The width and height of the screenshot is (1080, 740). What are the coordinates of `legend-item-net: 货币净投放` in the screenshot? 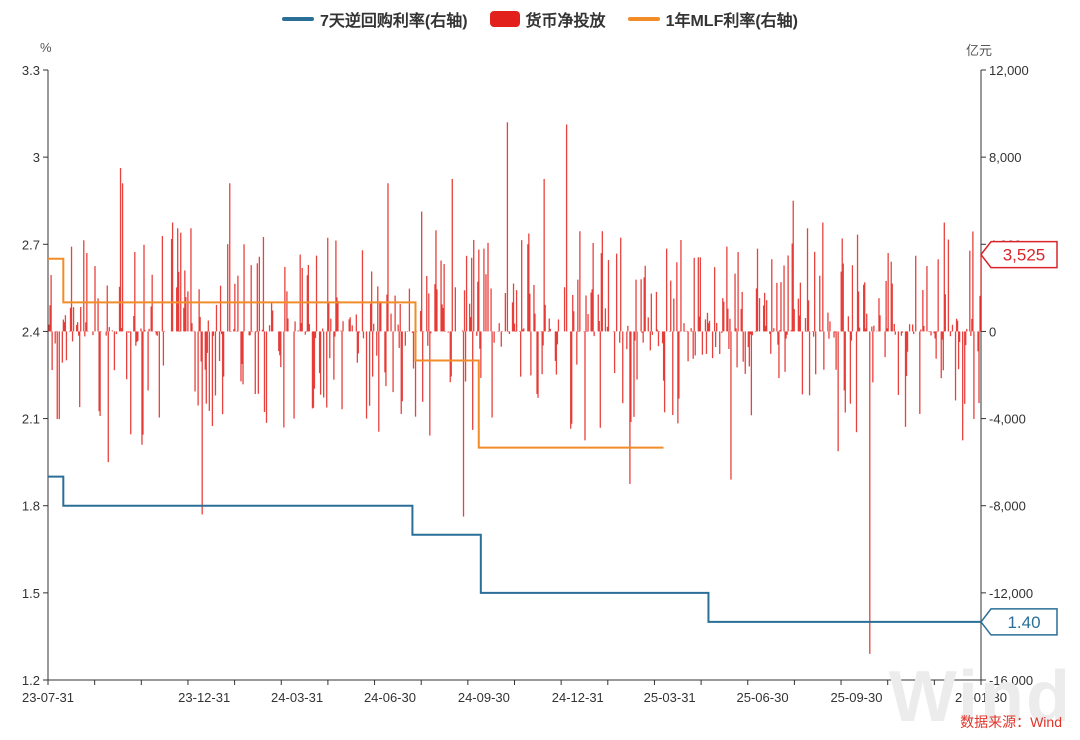 It's located at (547, 19).